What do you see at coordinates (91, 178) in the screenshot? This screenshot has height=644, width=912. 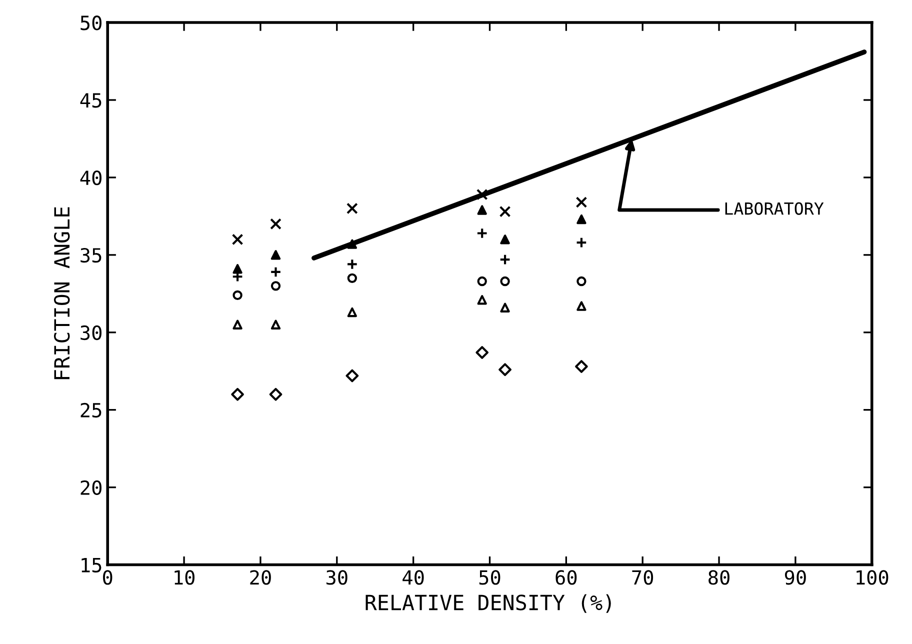 I see `y-tick-label: 40` at bounding box center [91, 178].